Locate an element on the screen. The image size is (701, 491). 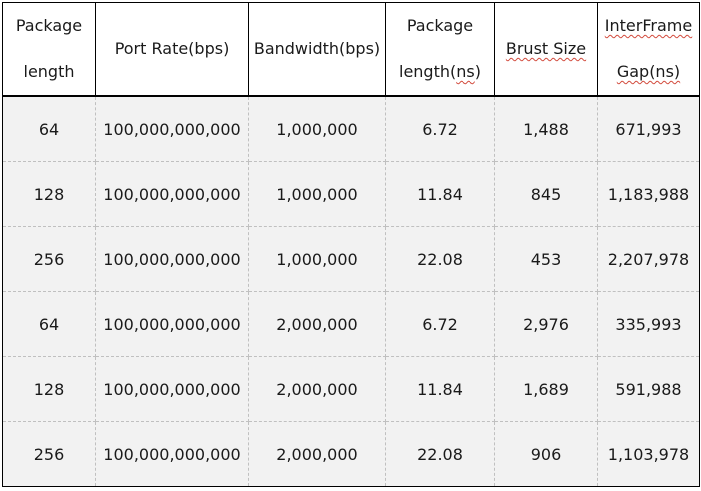
header-line: Brust Size is located at coordinates (546, 48).